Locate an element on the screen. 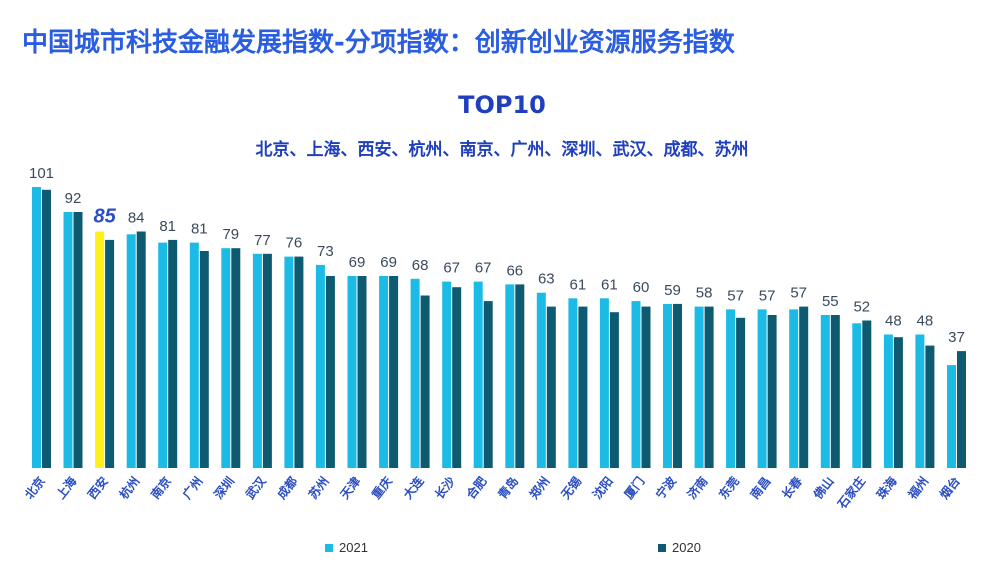  value-label-7: 77 is located at coordinates (262, 240).